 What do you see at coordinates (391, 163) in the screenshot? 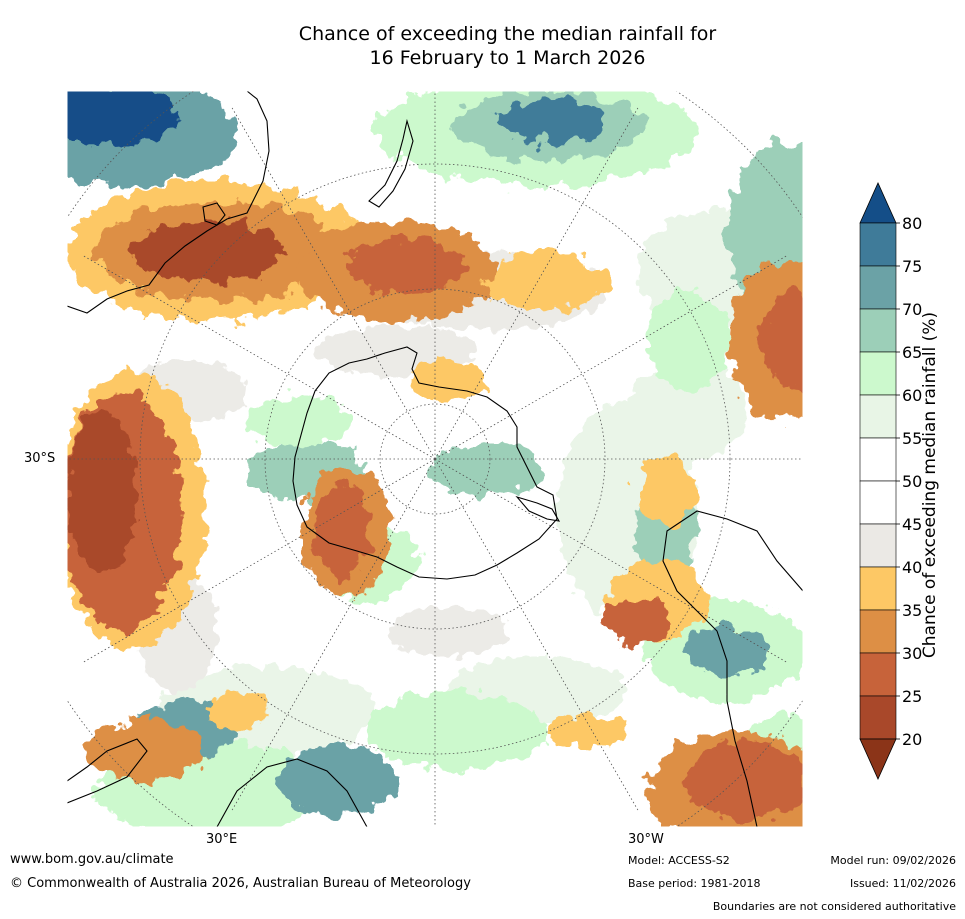
I see `new-zealand-coastline` at bounding box center [391, 163].